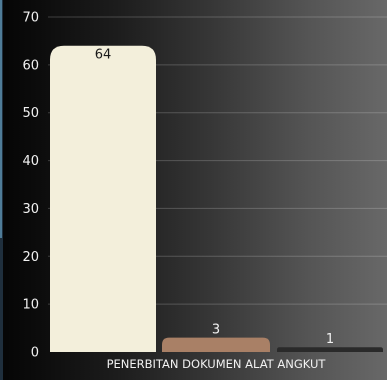 The width and height of the screenshot is (387, 380). What do you see at coordinates (30, 18) in the screenshot?
I see `y-tick-label: 70` at bounding box center [30, 18].